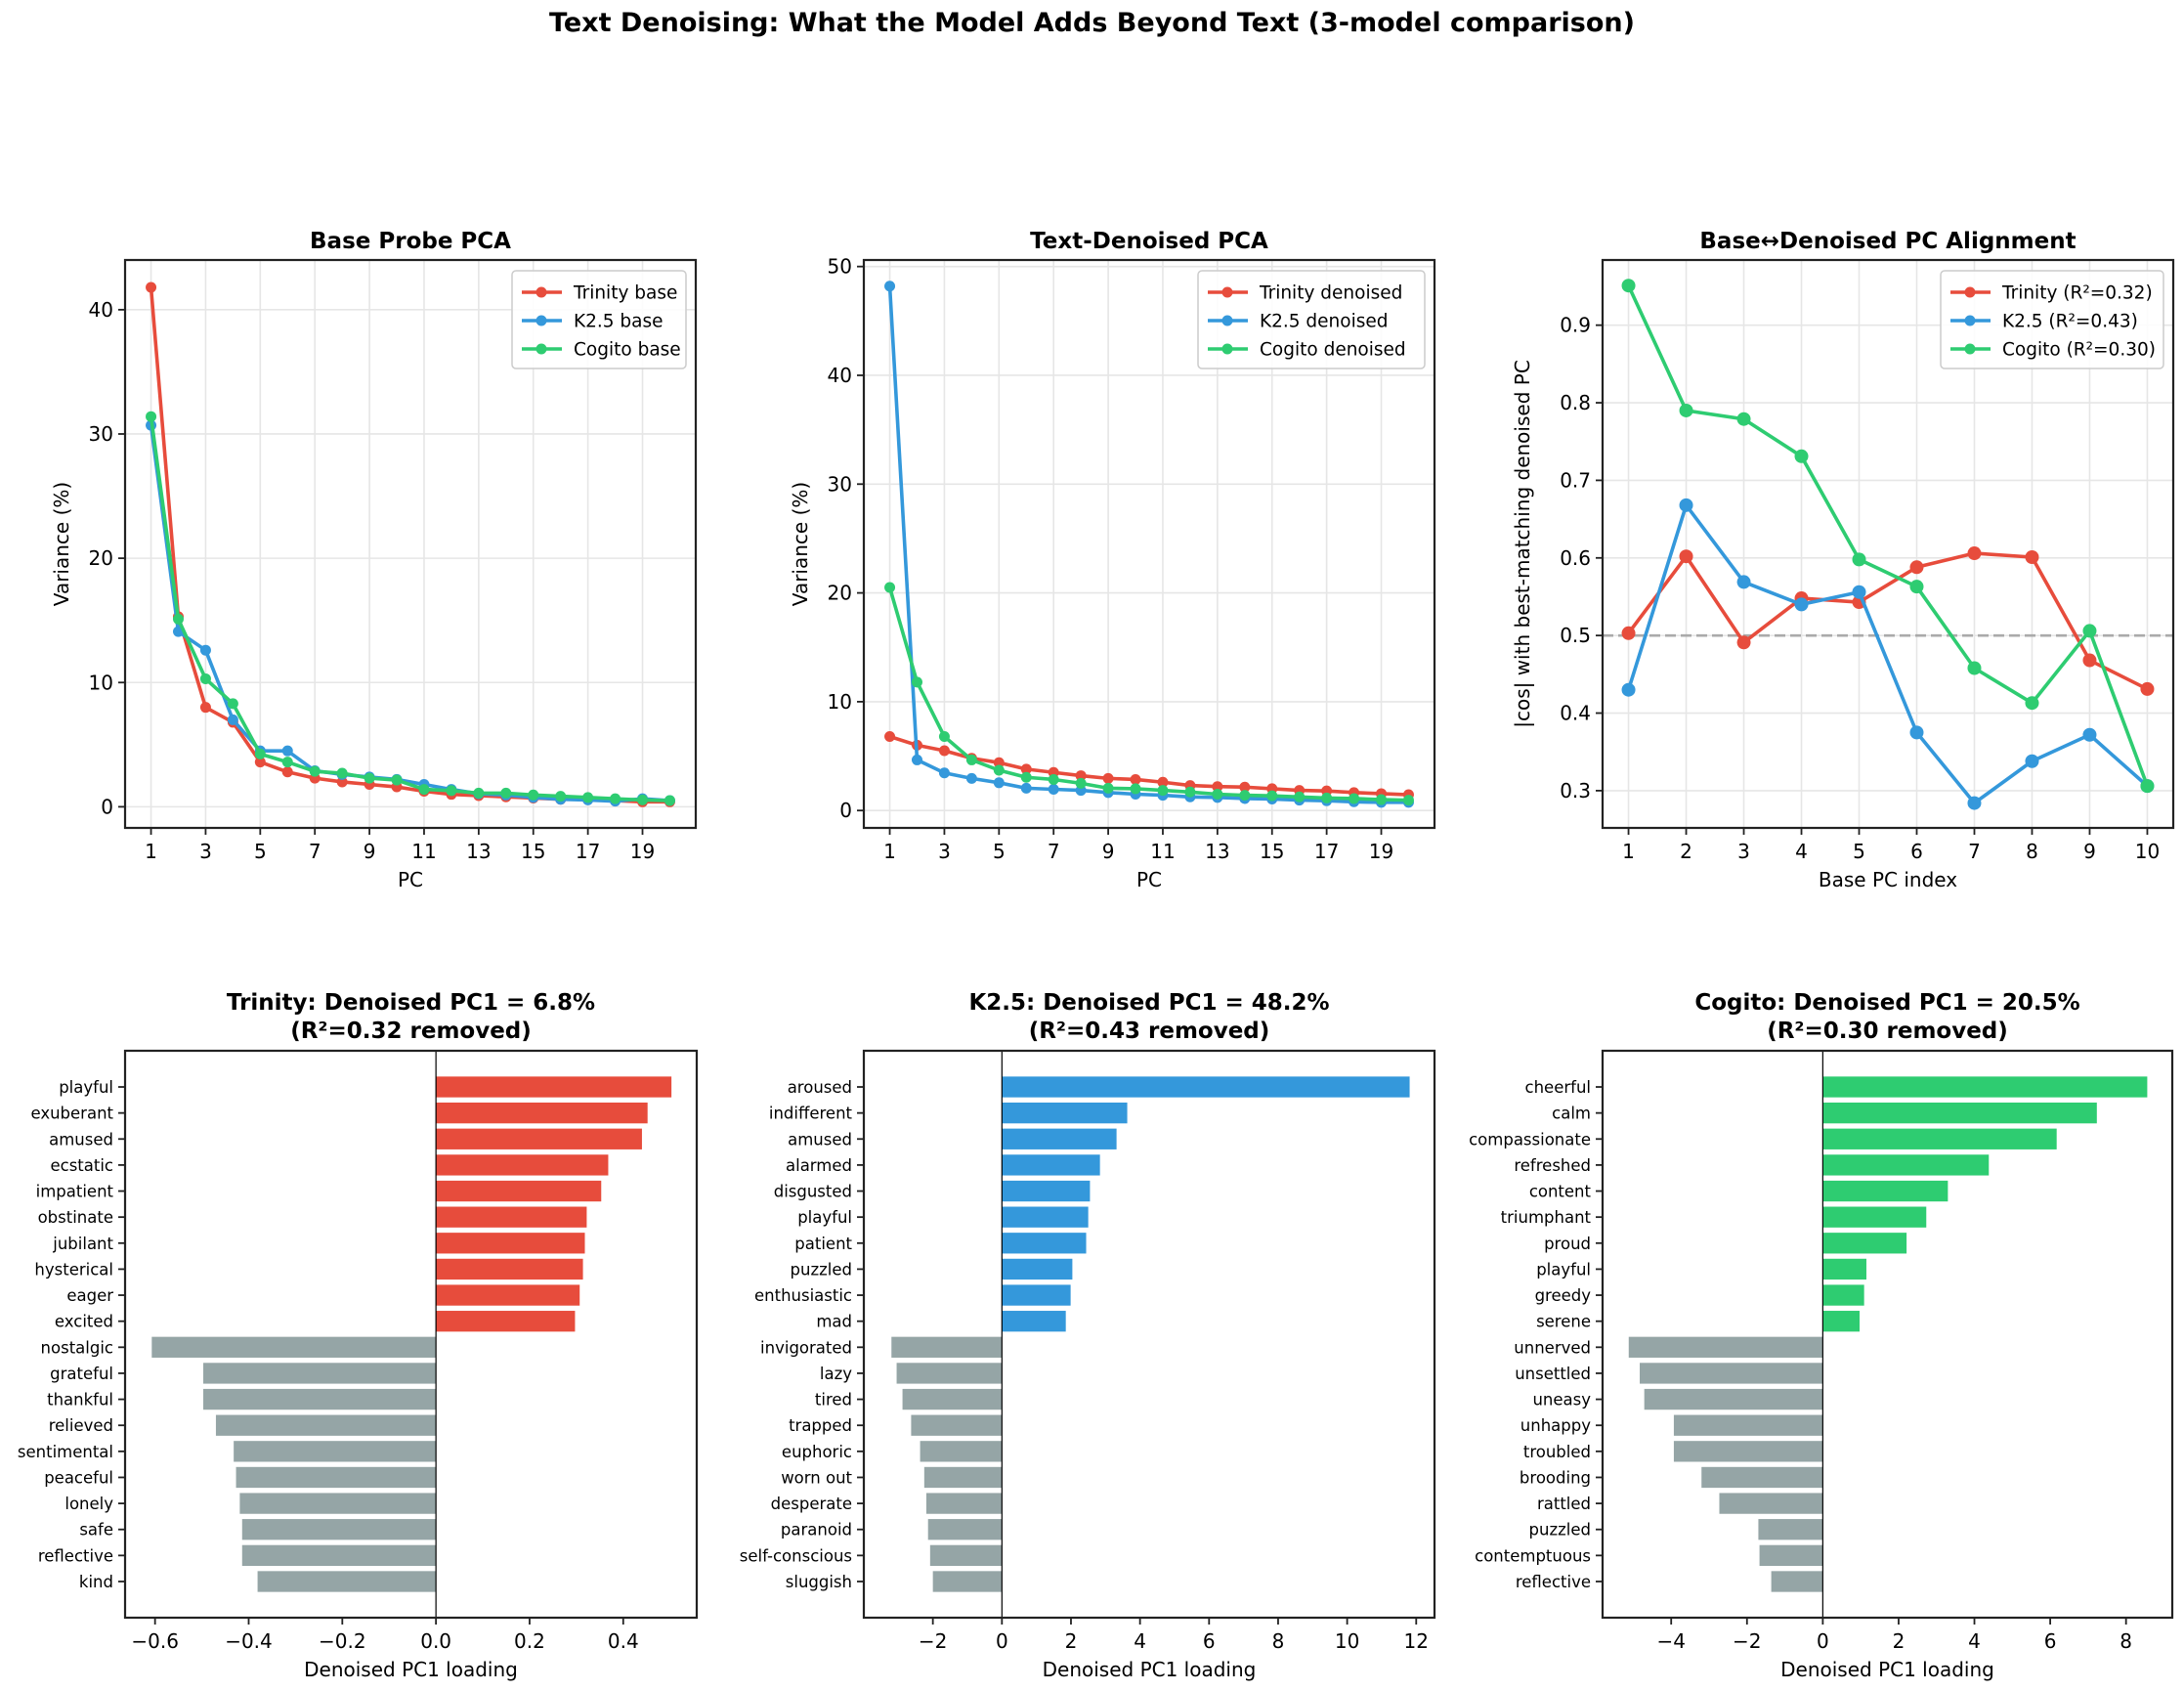 Image resolution: width=2184 pixels, height=1691 pixels. What do you see at coordinates (1575, 325) in the screenshot?
I see `y-tick-label: 0.9` at bounding box center [1575, 325].